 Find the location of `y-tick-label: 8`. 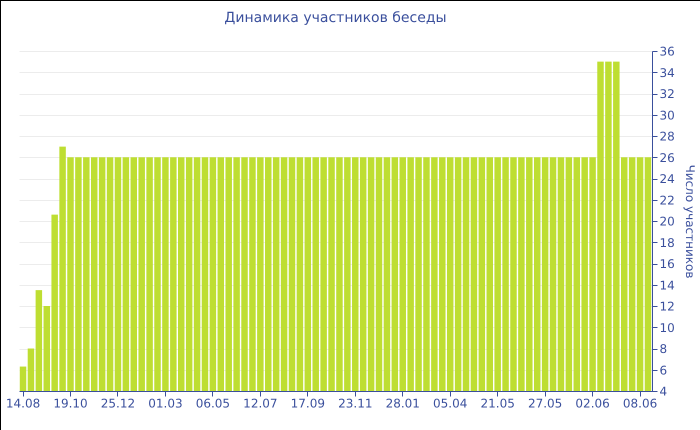

y-tick-label: 8 is located at coordinates (664, 349).